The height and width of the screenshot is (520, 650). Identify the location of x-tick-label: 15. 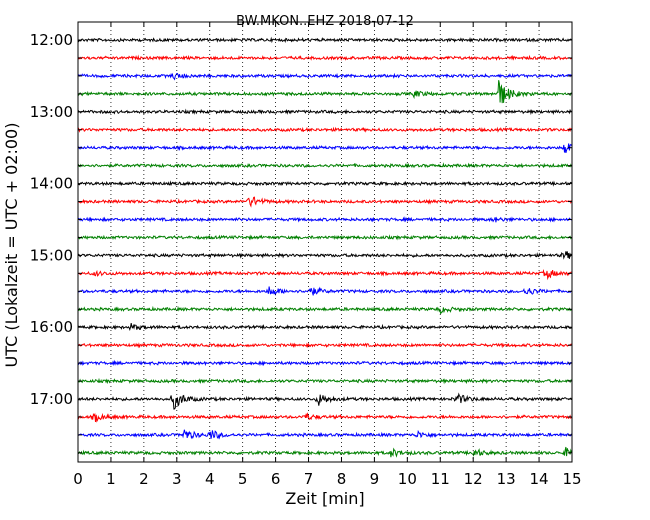
(571, 479).